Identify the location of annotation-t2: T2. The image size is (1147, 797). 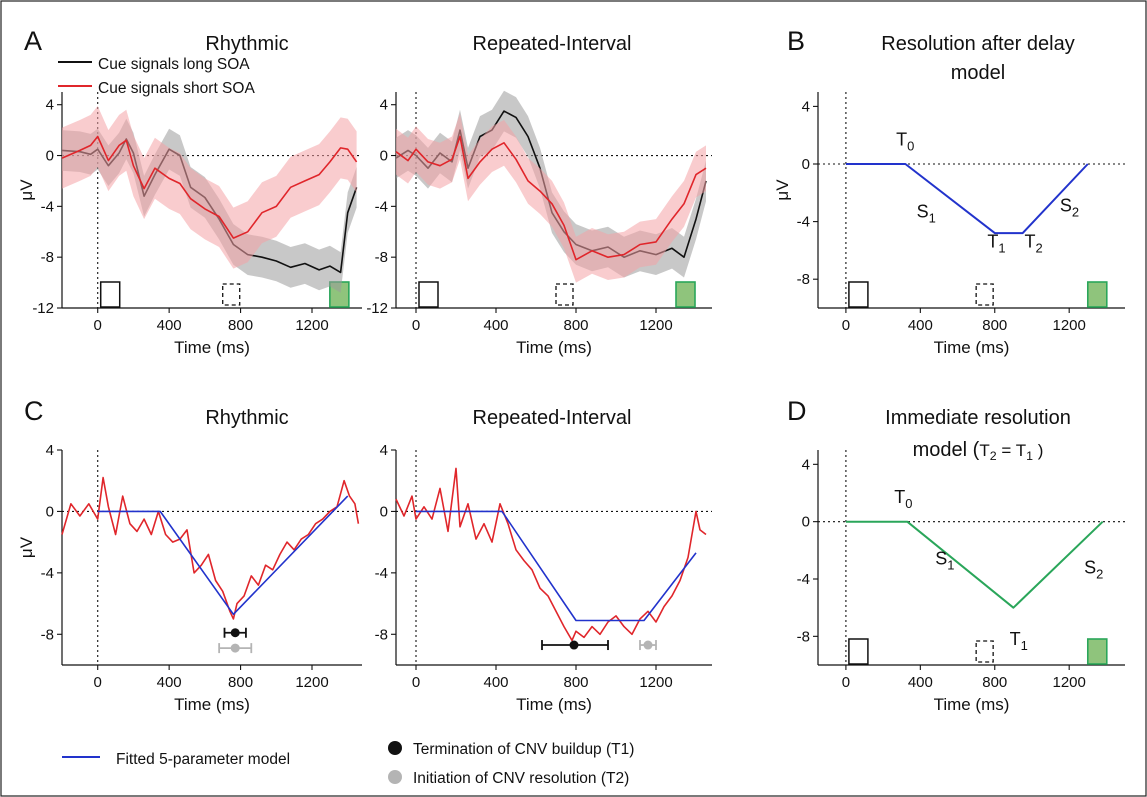
(1034, 244).